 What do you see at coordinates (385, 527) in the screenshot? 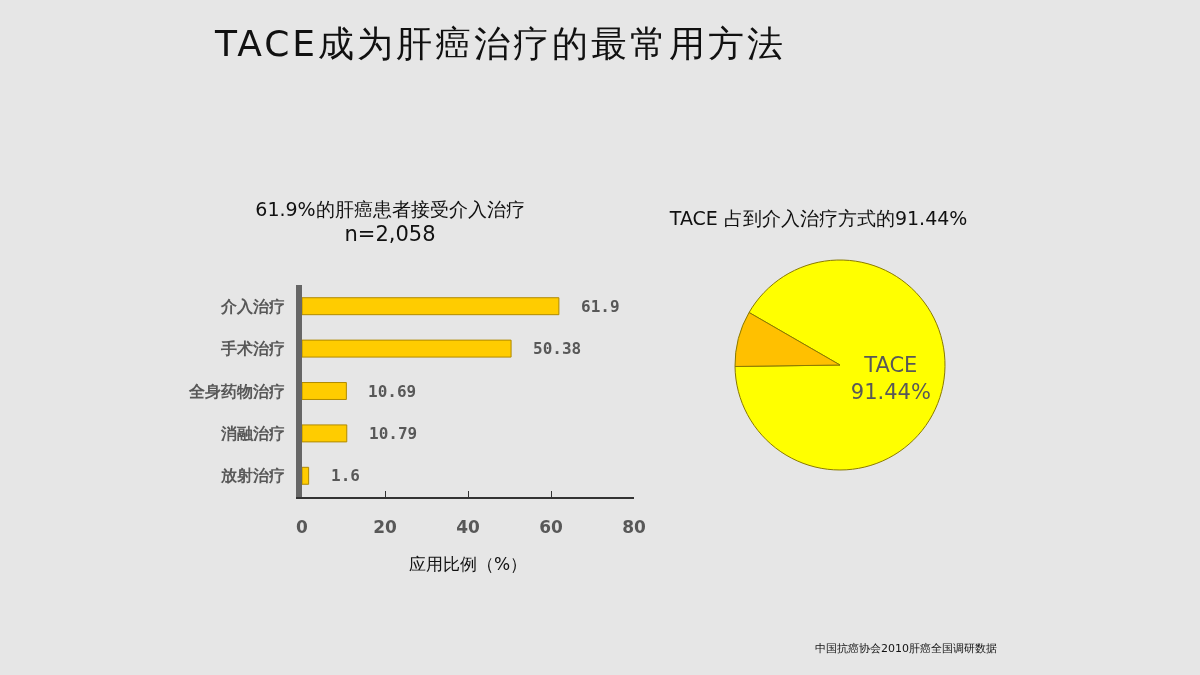
I see `x-tick-label: 20` at bounding box center [385, 527].